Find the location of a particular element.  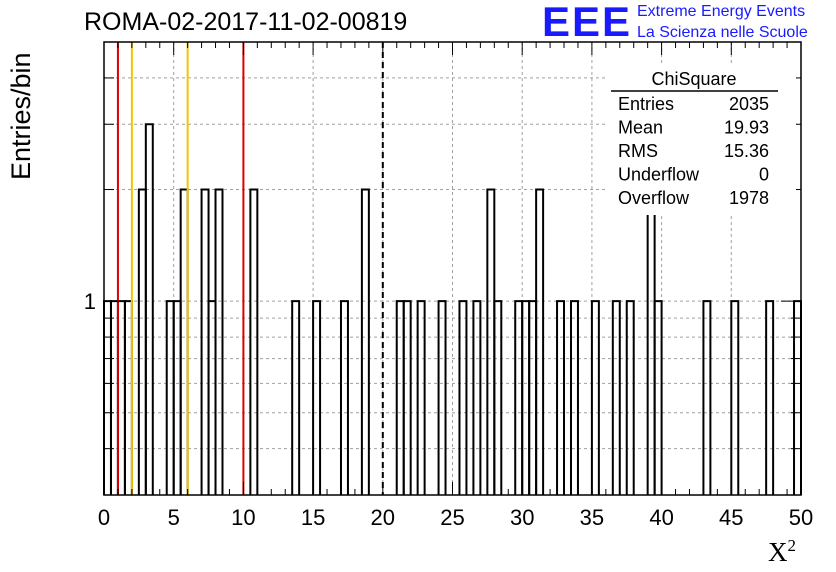

eee-logo: EEE is located at coordinates (587, 22).